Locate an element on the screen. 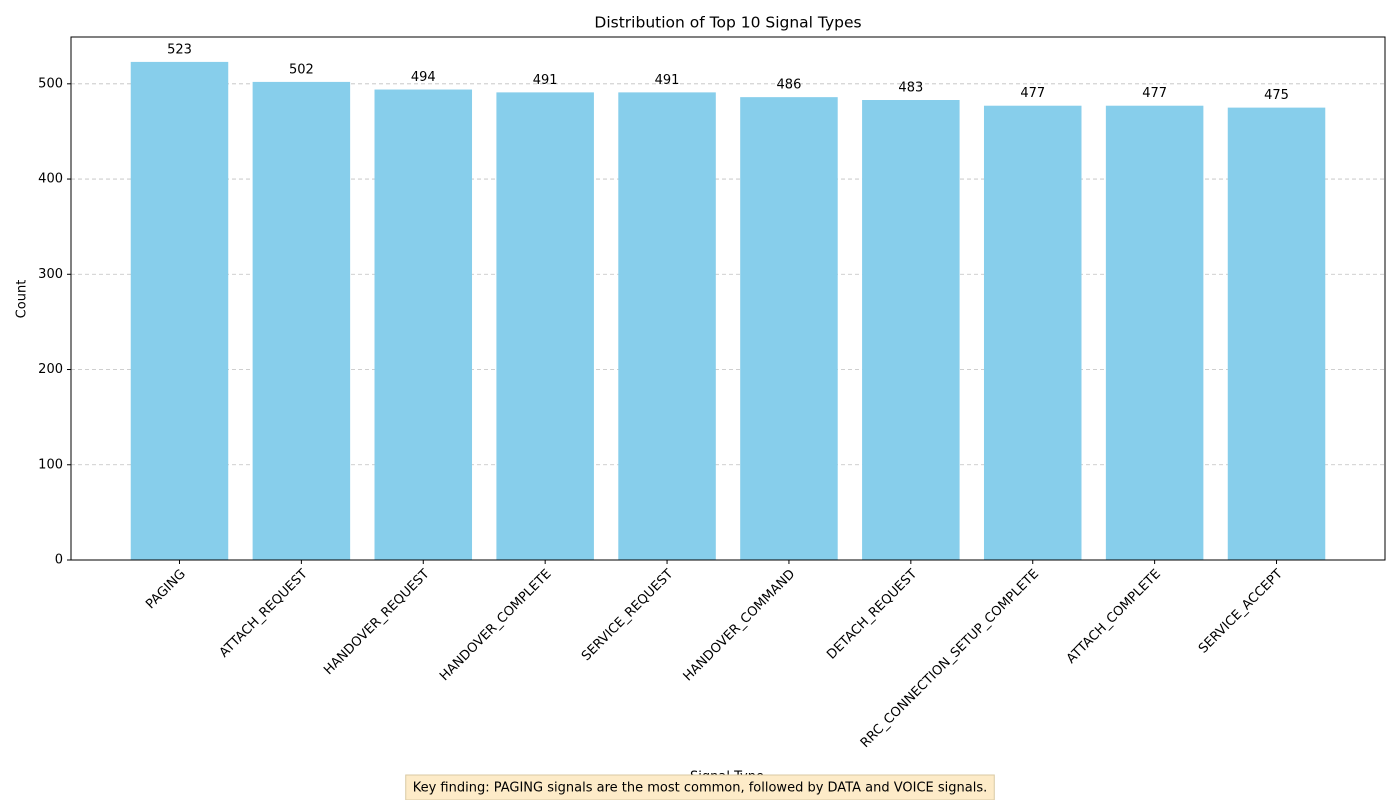 The width and height of the screenshot is (1400, 800). x-tick-label: ATTACH_COMPLETE is located at coordinates (1114, 617).